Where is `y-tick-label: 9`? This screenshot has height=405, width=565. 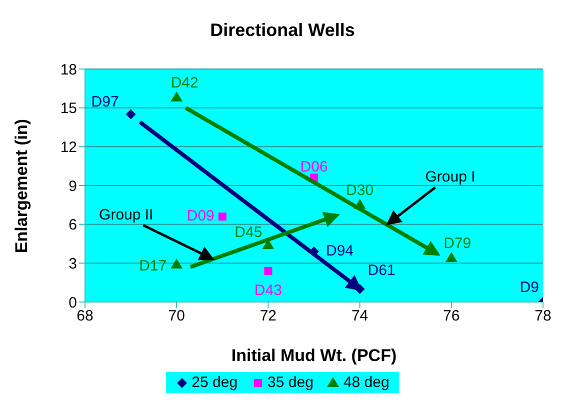
y-tick-label: 9 is located at coordinates (72, 186).